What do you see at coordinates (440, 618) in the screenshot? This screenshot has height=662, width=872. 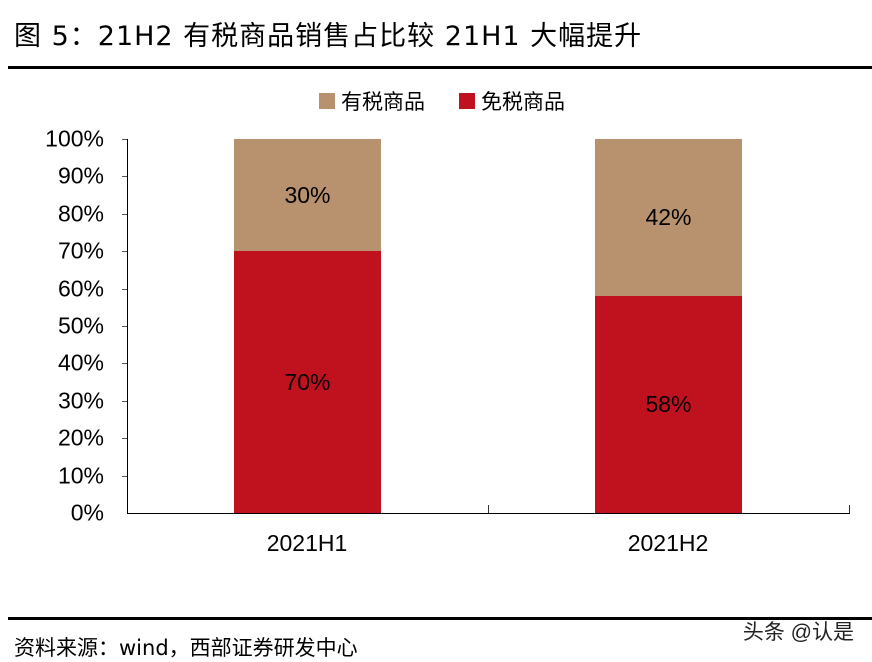 I see `footer-divider` at bounding box center [440, 618].